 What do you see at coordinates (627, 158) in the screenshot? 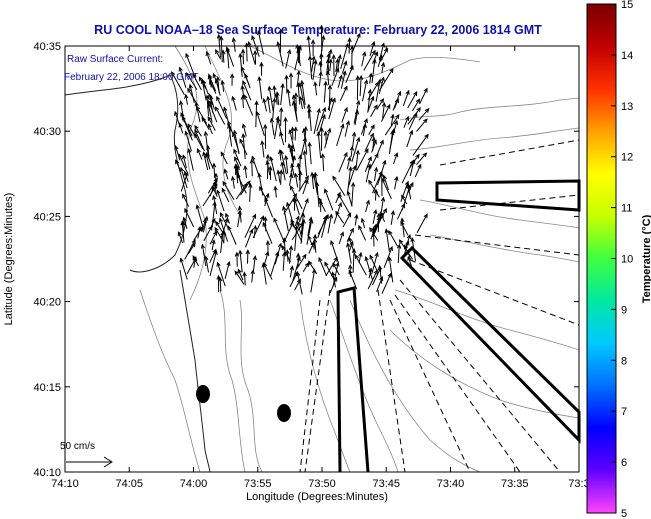
I see `colorbar-tick-label: 12` at bounding box center [627, 158].